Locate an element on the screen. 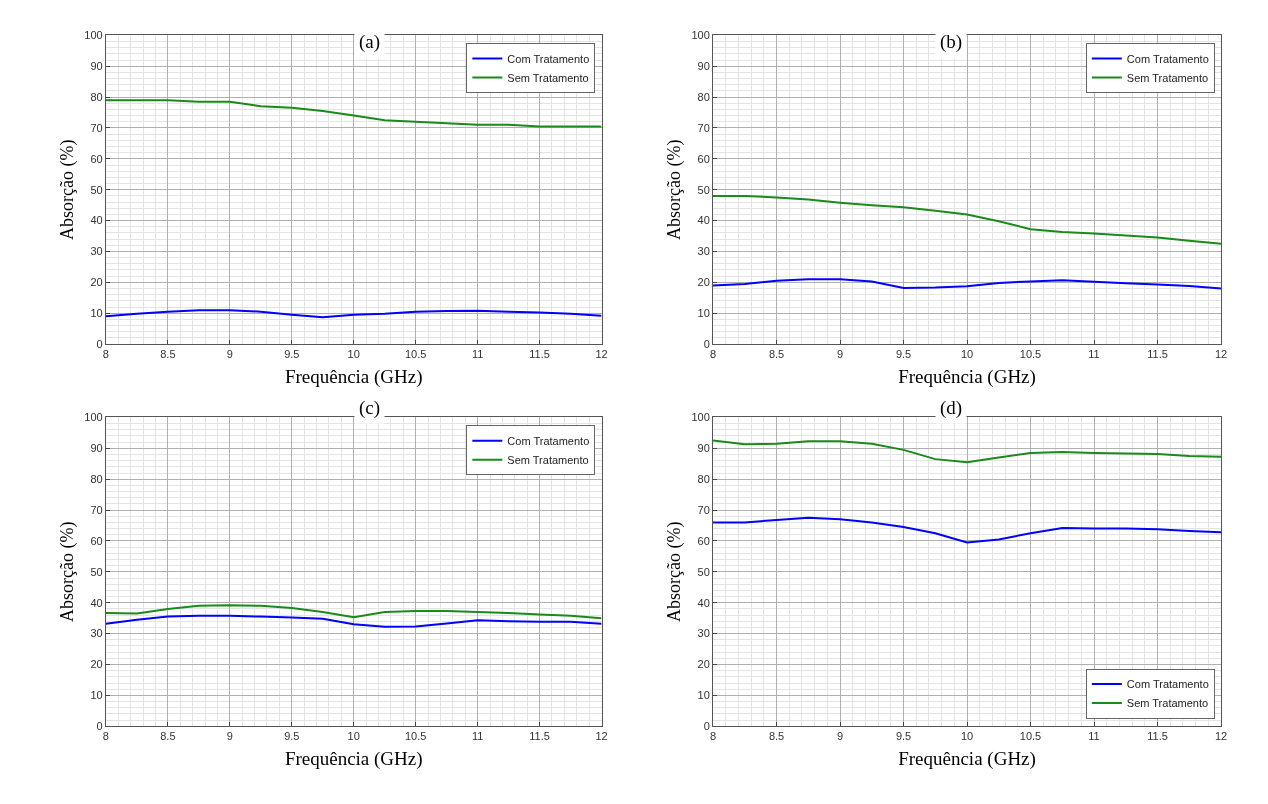 The width and height of the screenshot is (1268, 804). chart-title: (a) is located at coordinates (370, 42).